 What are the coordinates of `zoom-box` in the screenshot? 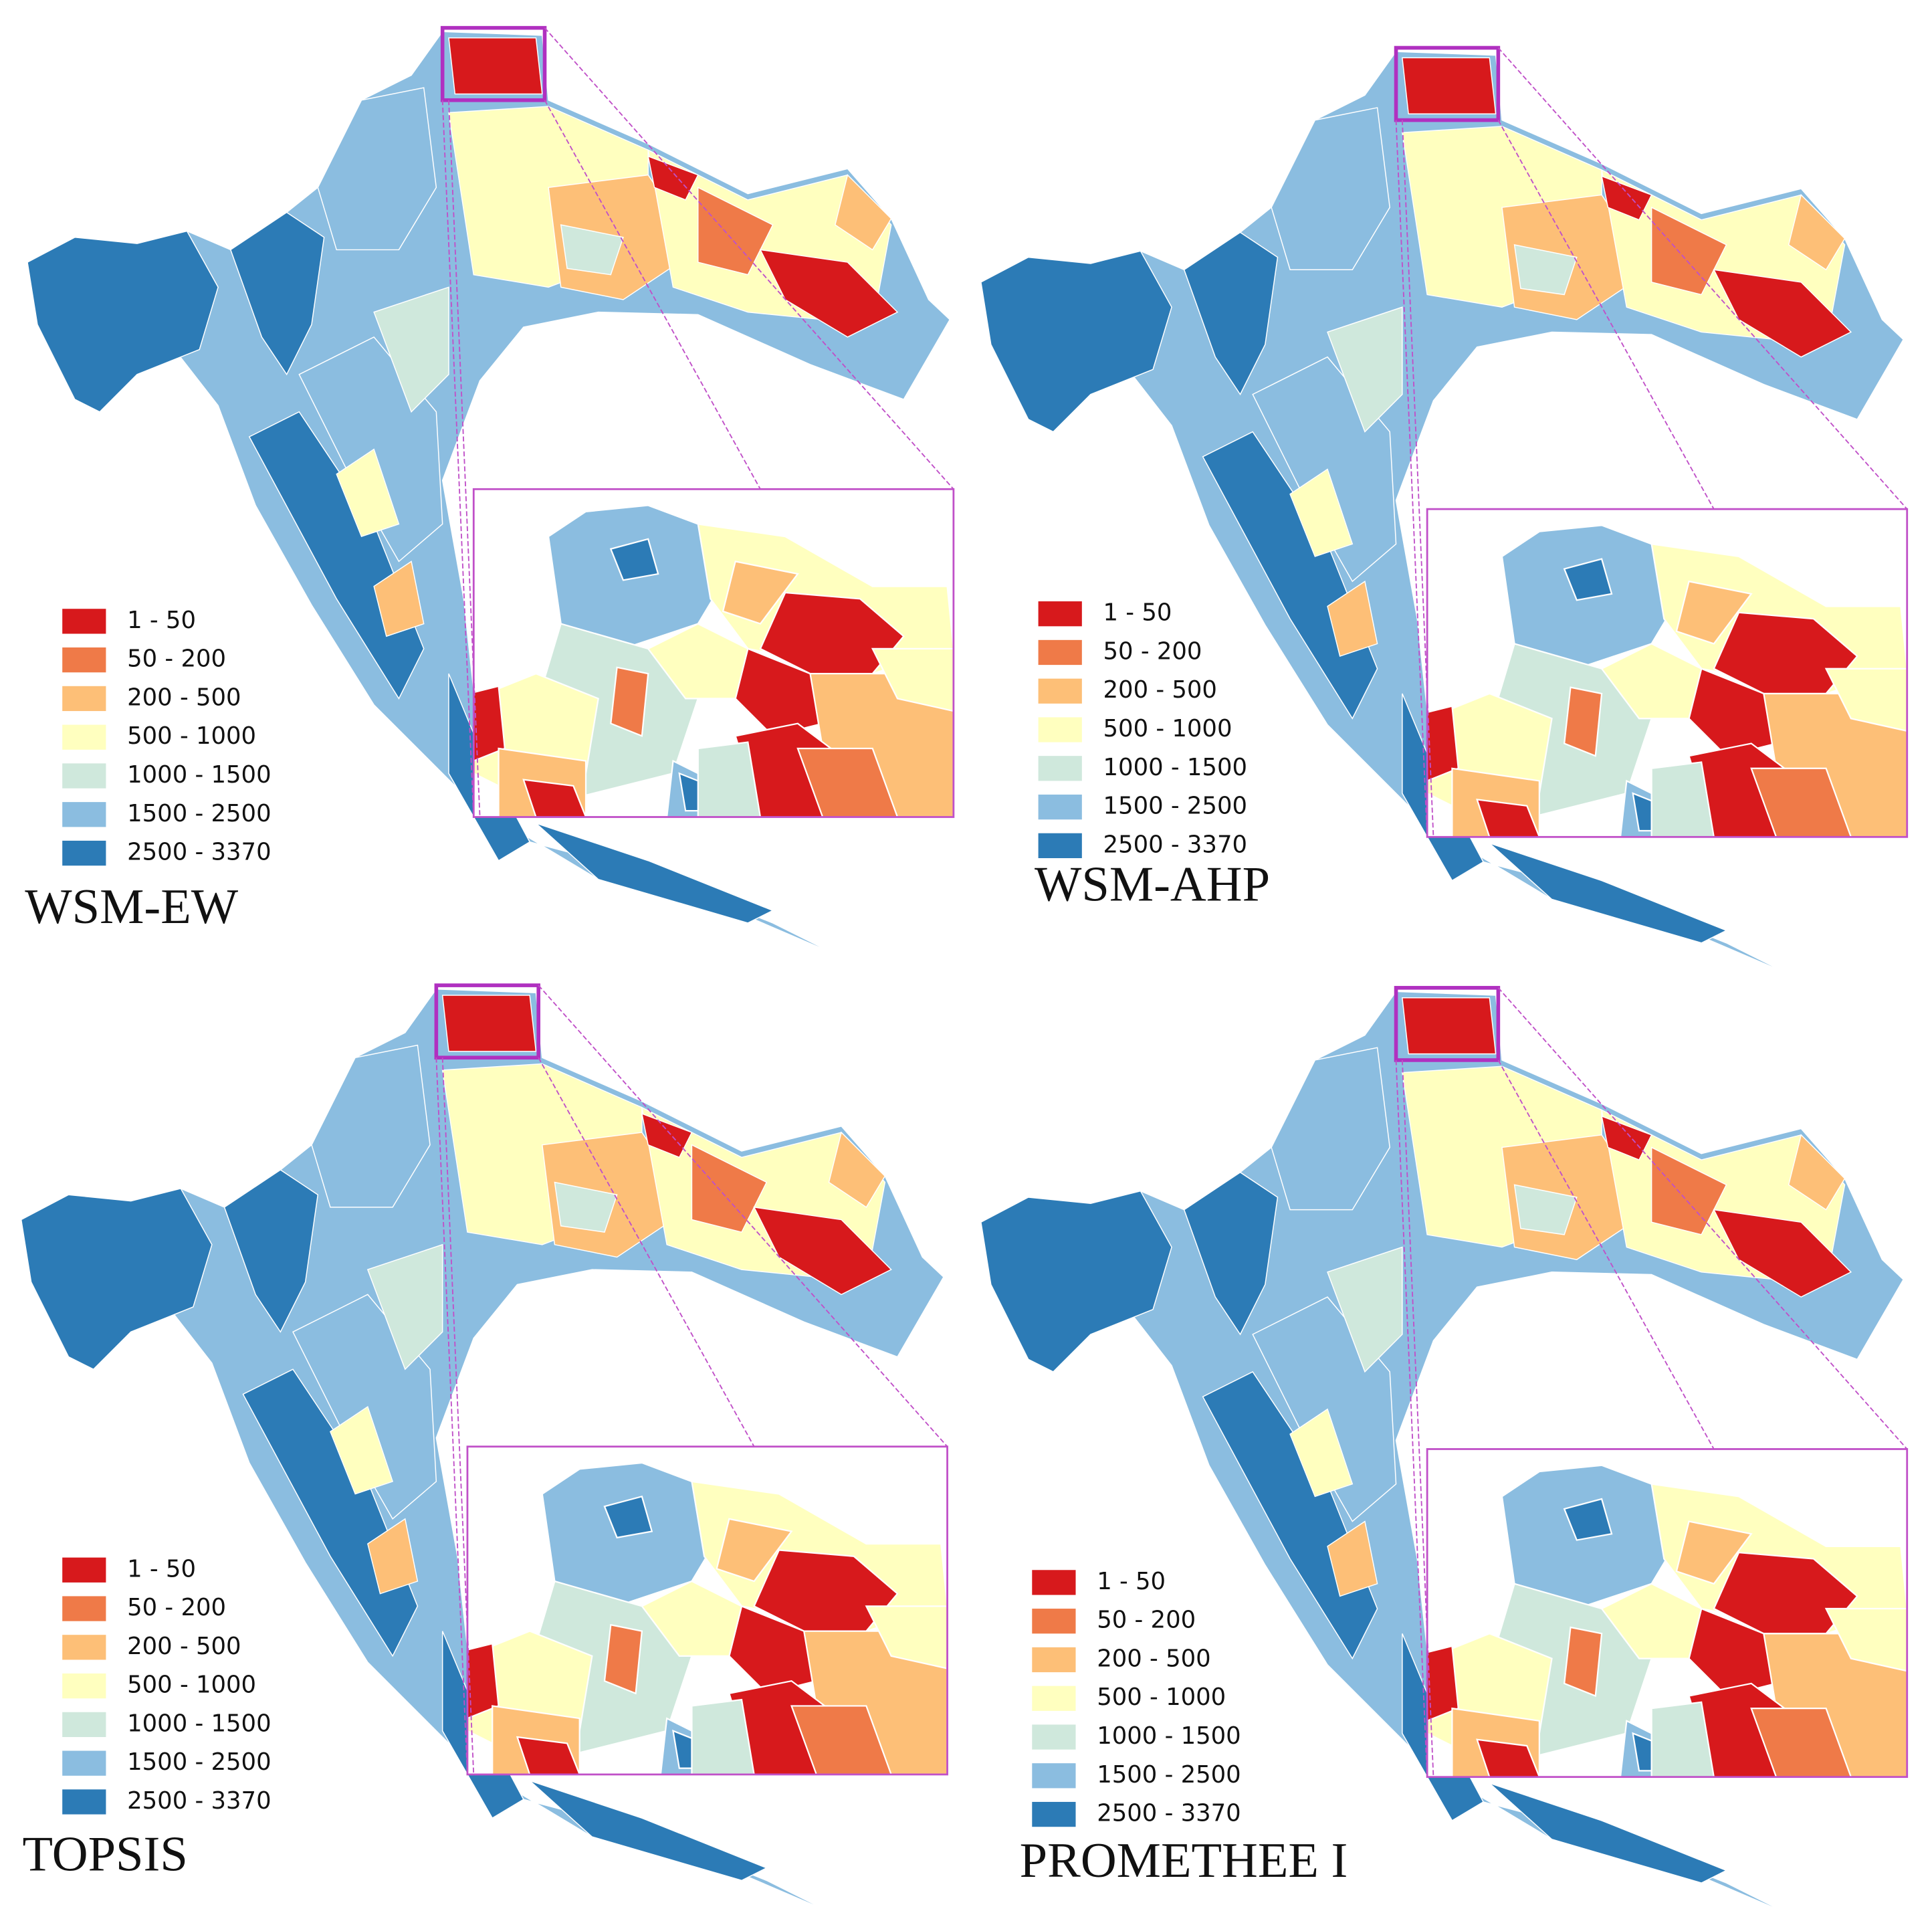 It's located at (493, 63).